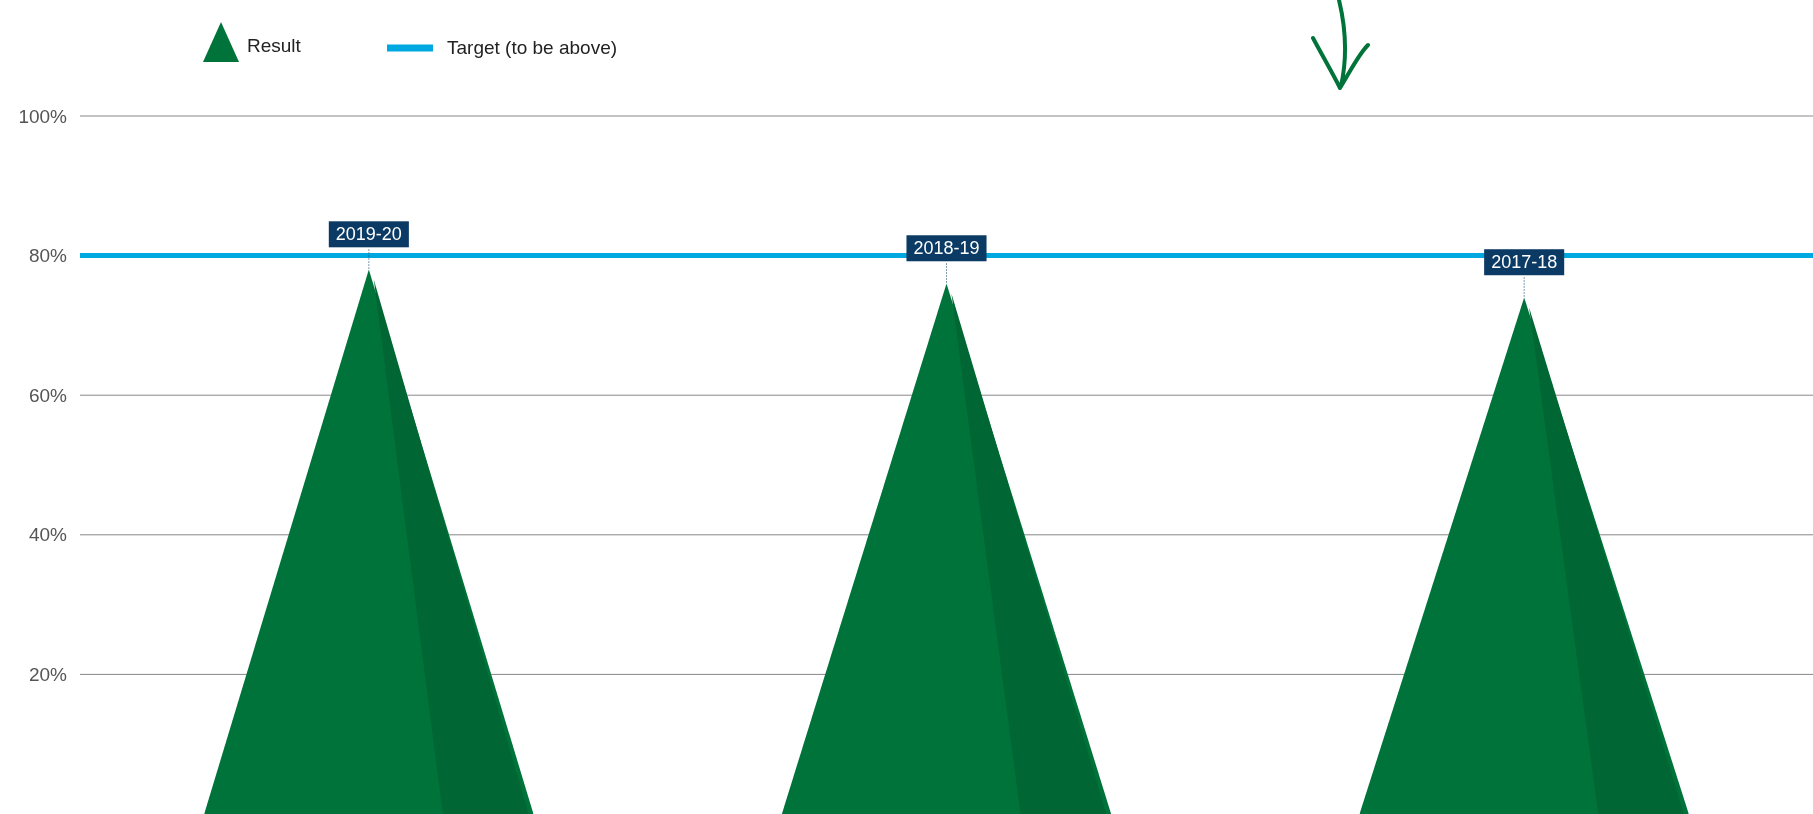 The image size is (1813, 814). Describe the element at coordinates (48, 535) in the screenshot. I see `y-tick-label: 40%` at that location.